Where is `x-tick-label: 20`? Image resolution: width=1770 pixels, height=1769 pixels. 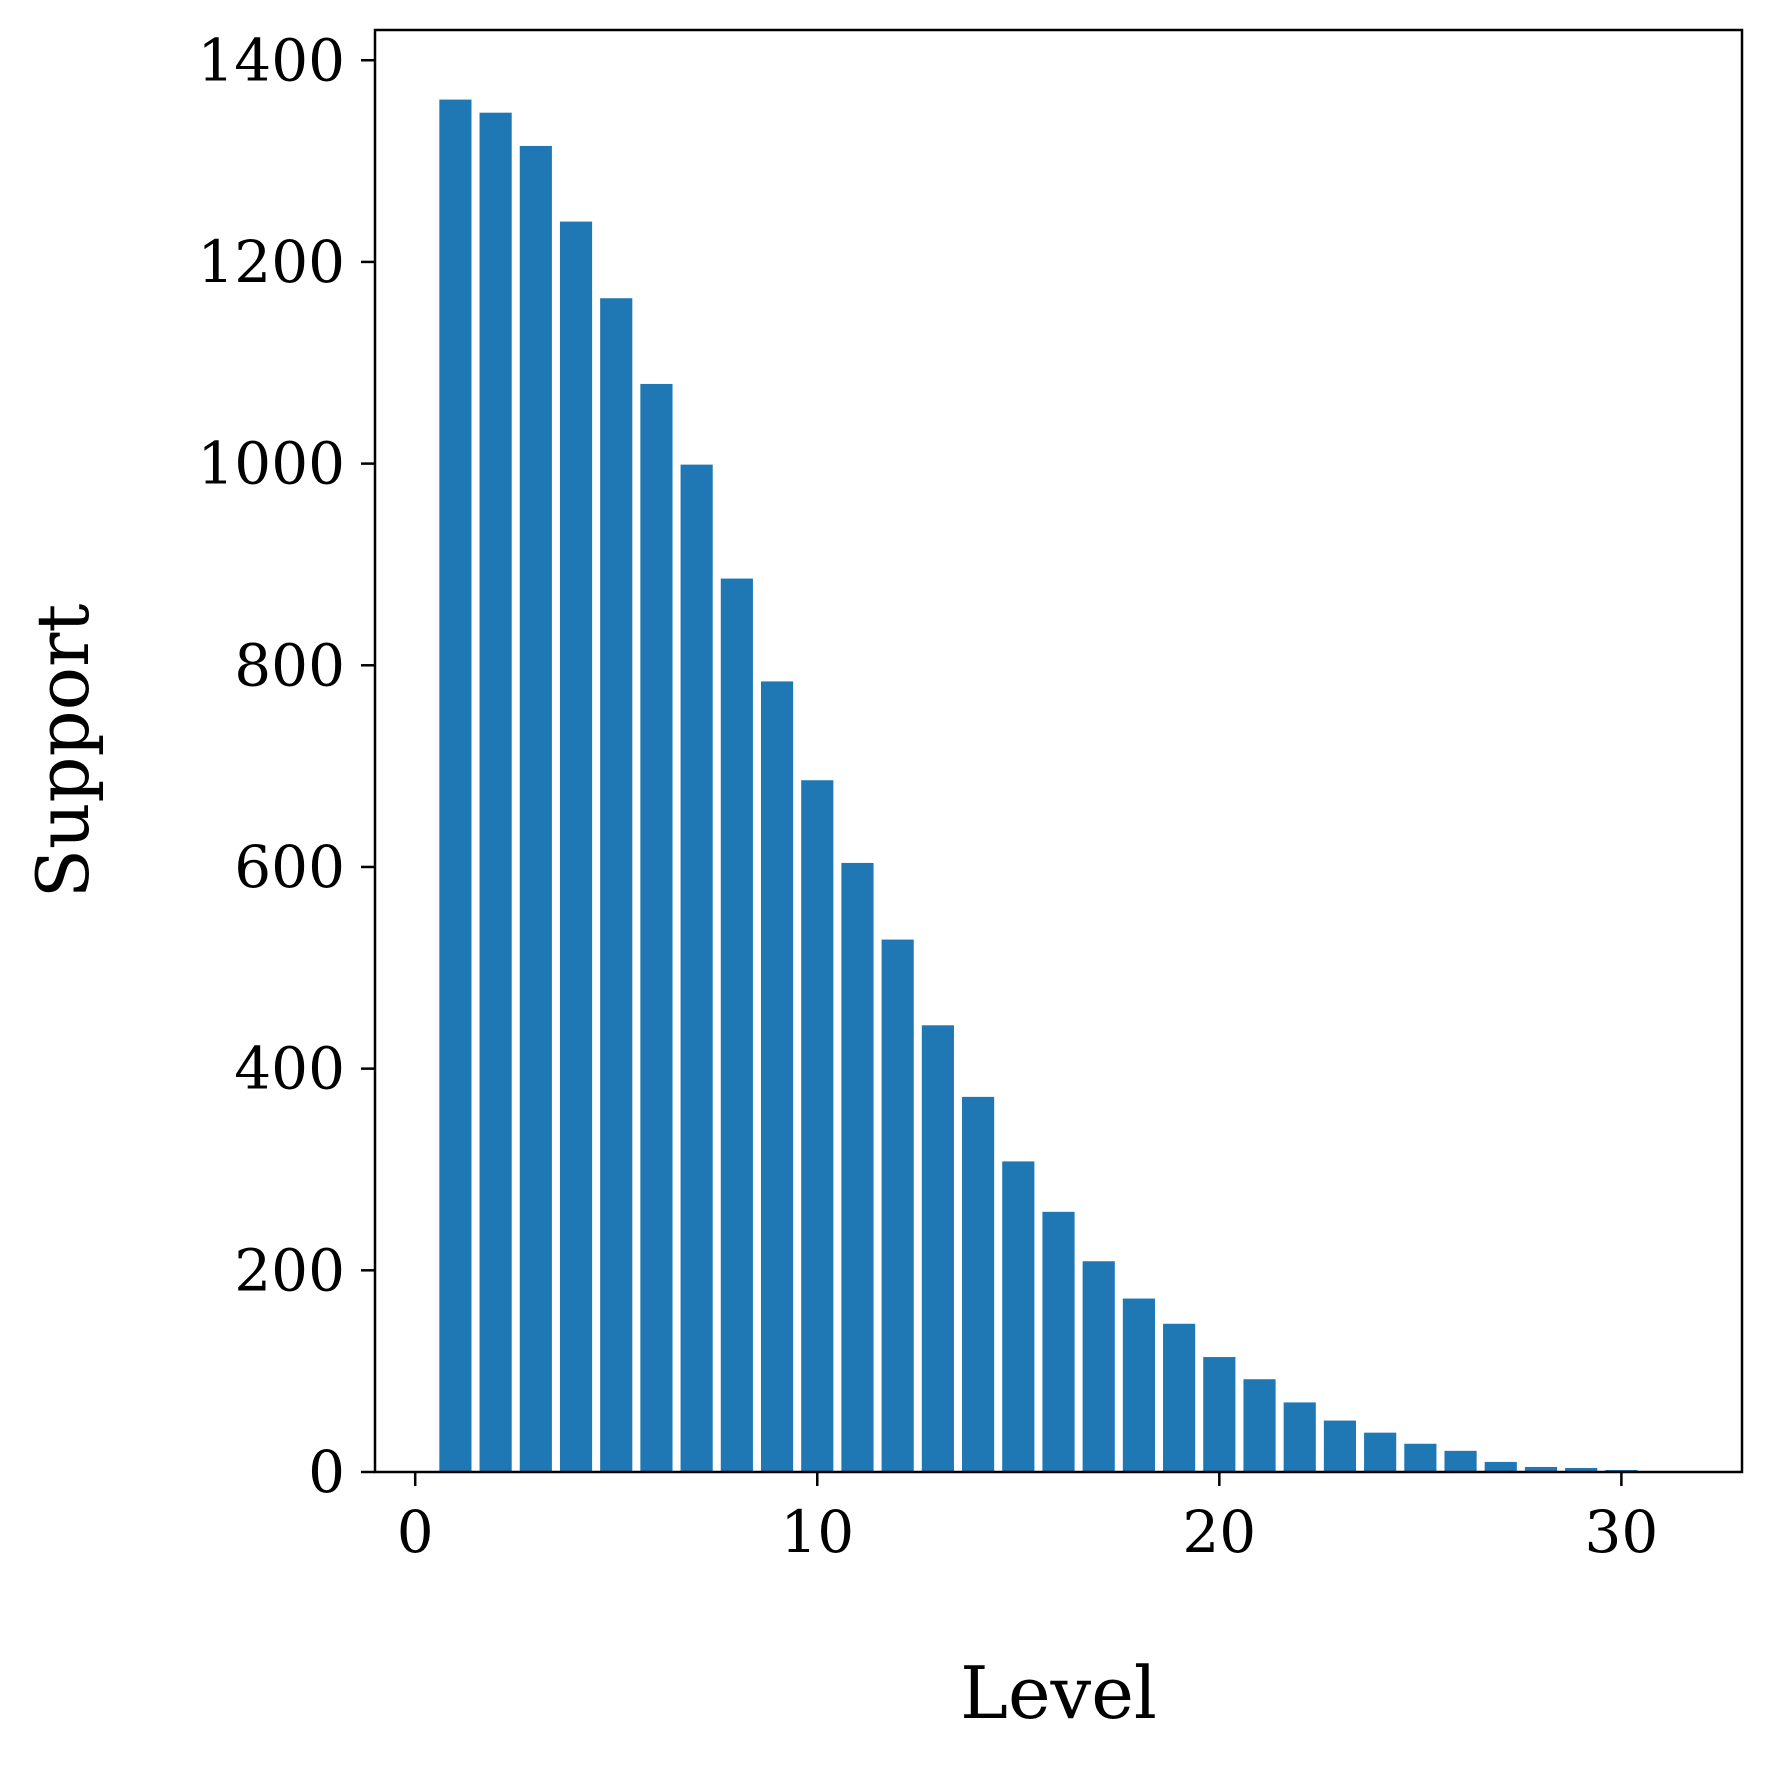 x-tick-label: 20 is located at coordinates (1219, 1532).